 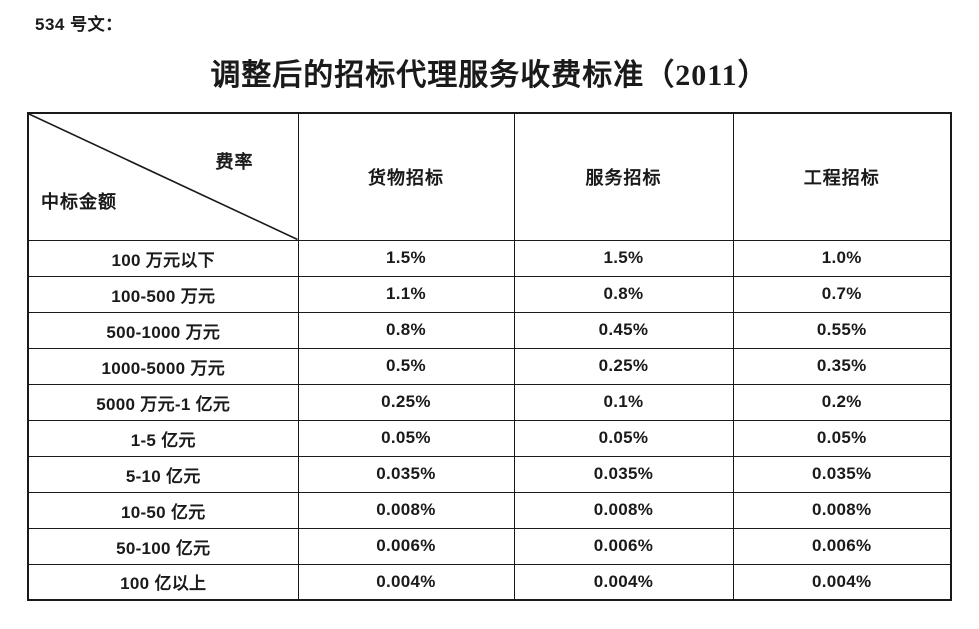 I want to click on table-row: 500-1000 万元 0.8% 0.45% 0.55%, so click(x=489, y=330).